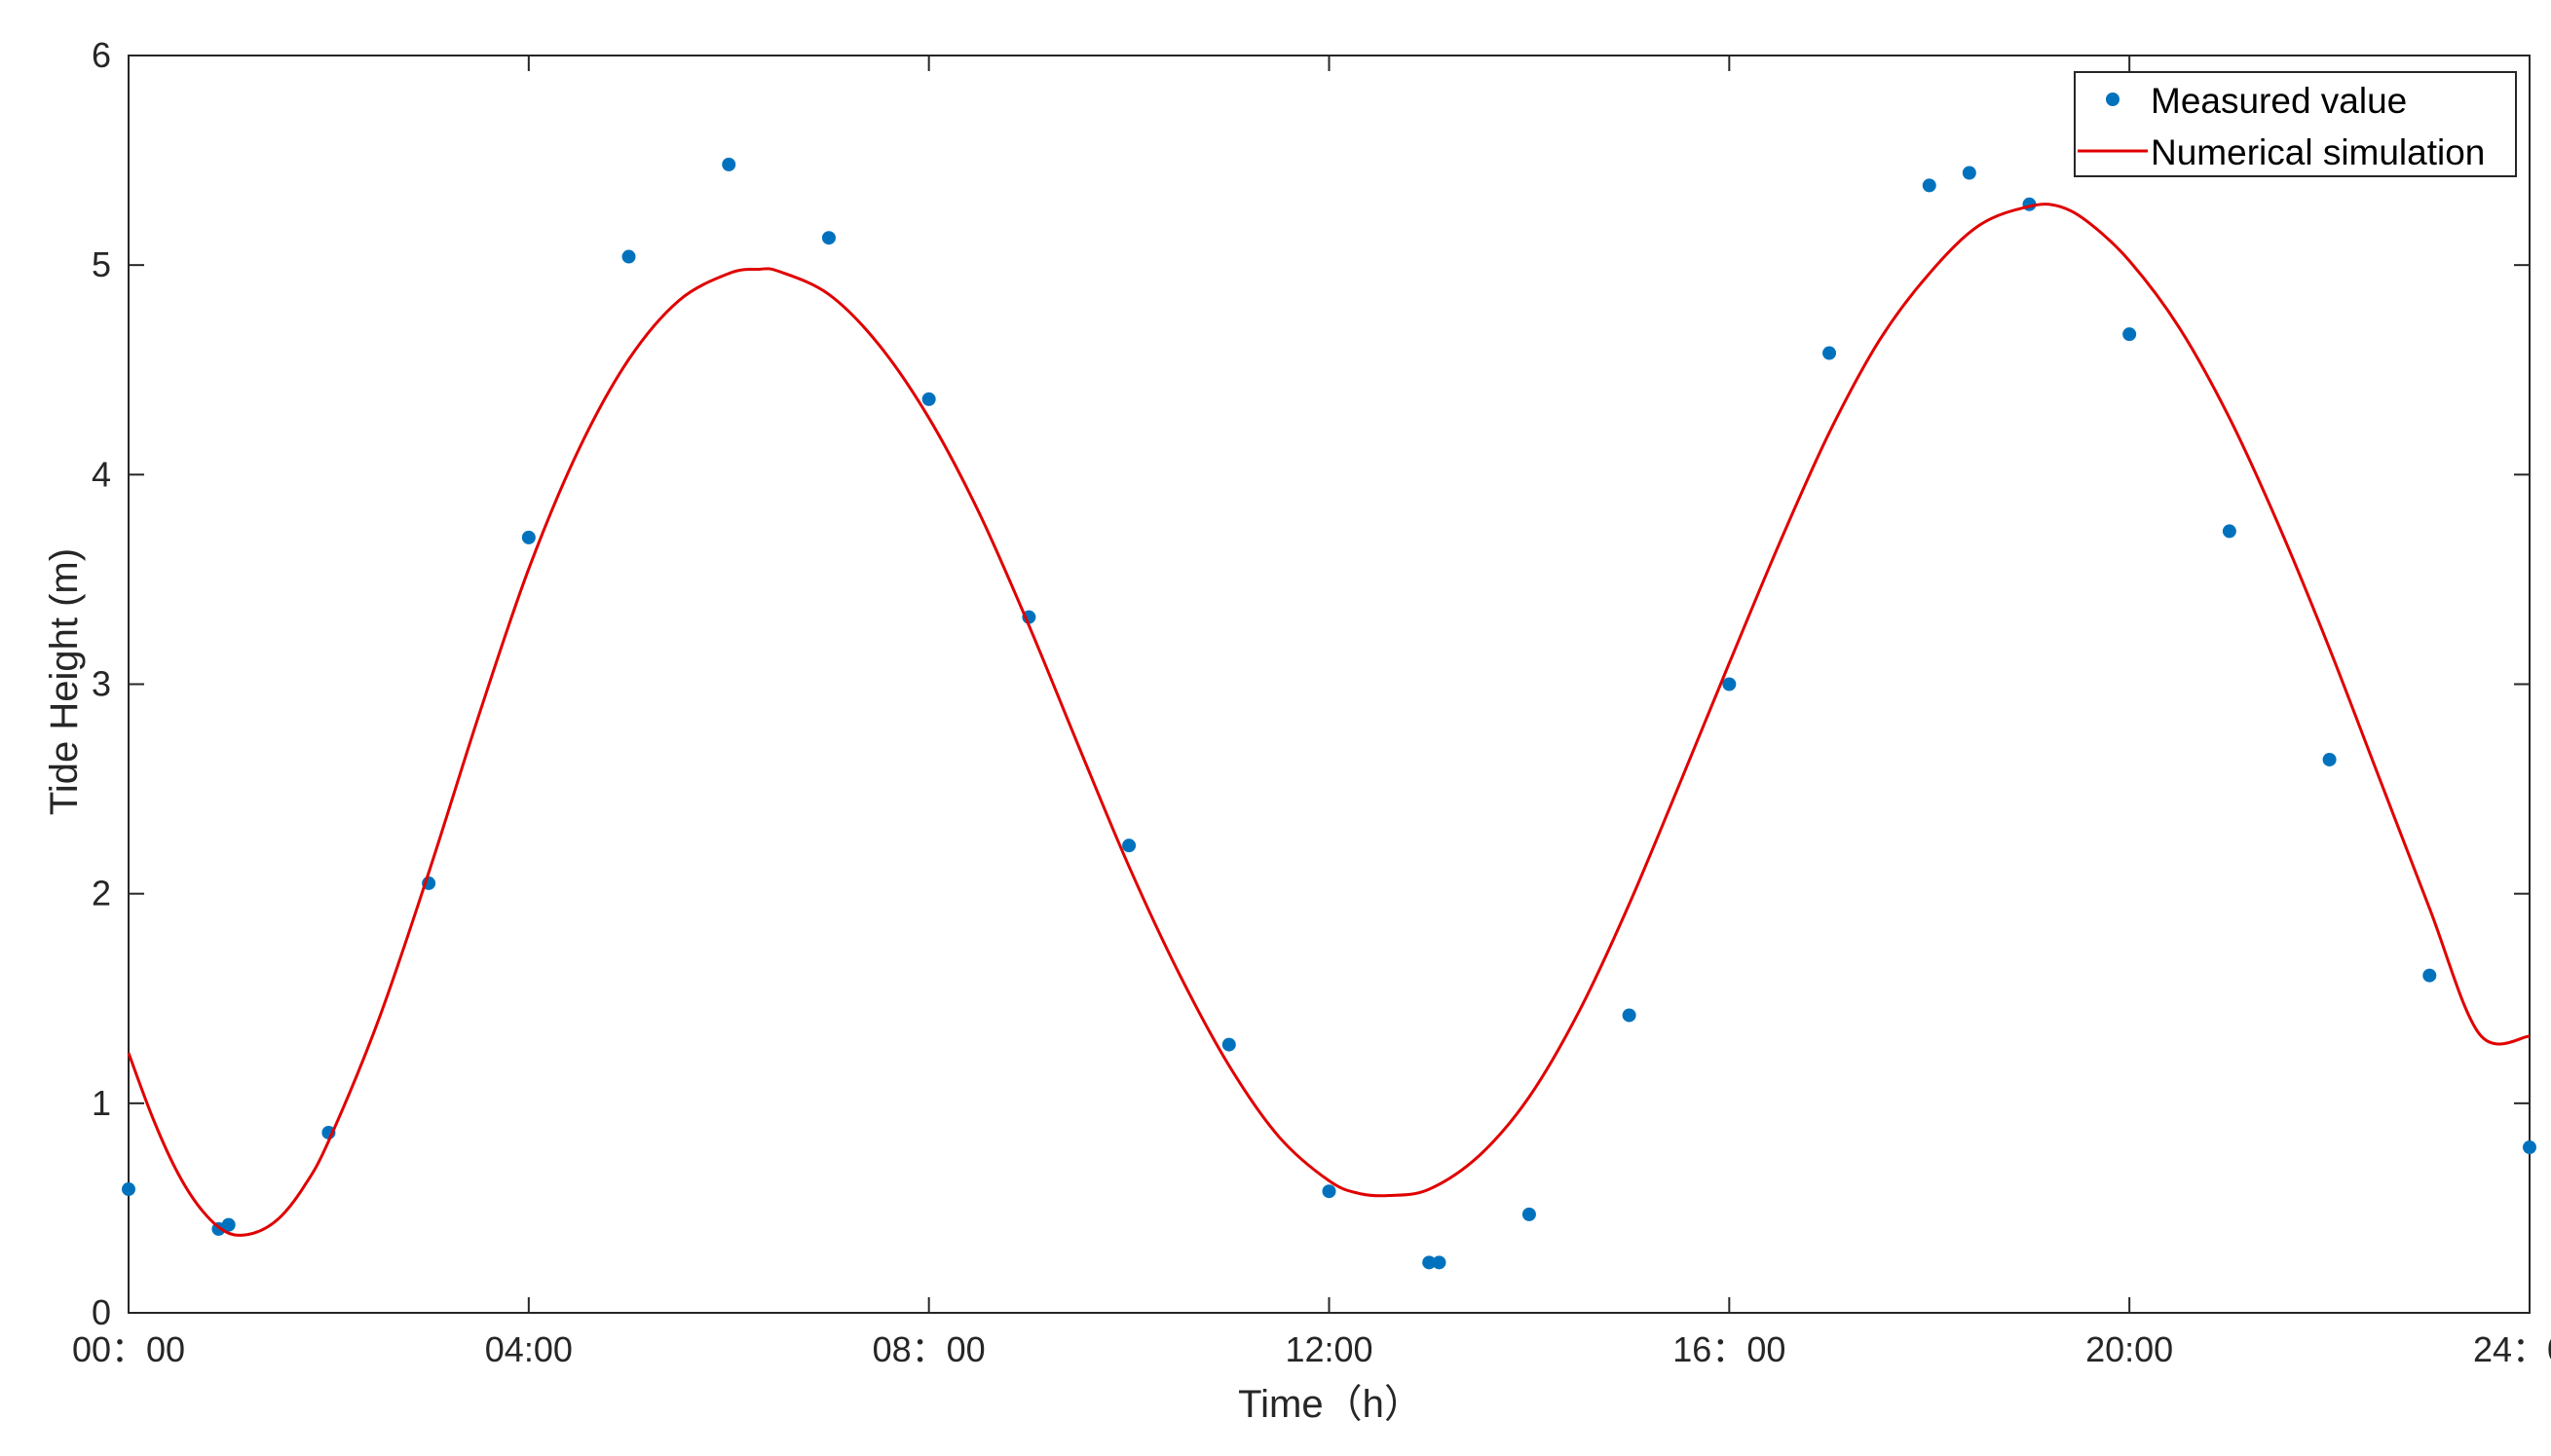 The image size is (2551, 1456). I want to click on y-tick-label: 6, so click(101, 55).